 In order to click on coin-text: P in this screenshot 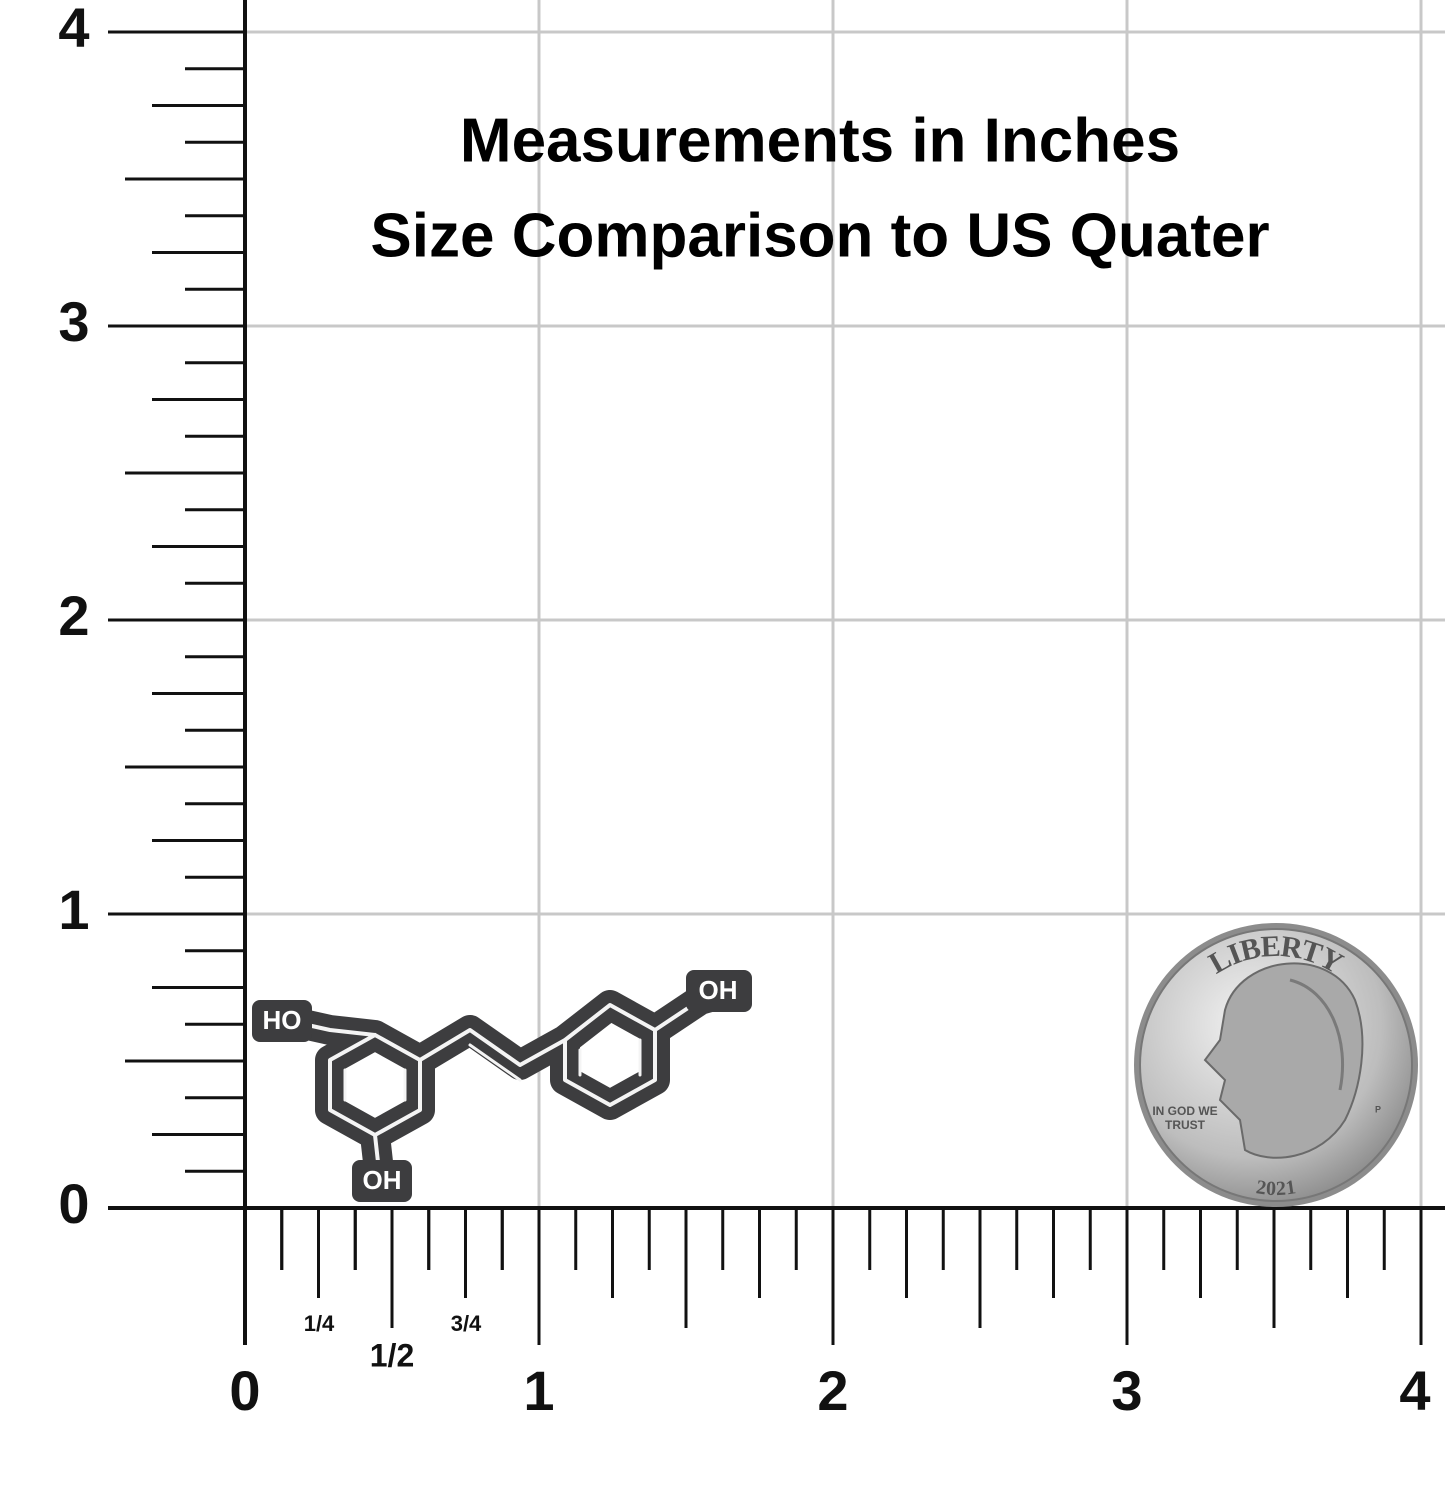, I will do `click(1378, 1109)`.